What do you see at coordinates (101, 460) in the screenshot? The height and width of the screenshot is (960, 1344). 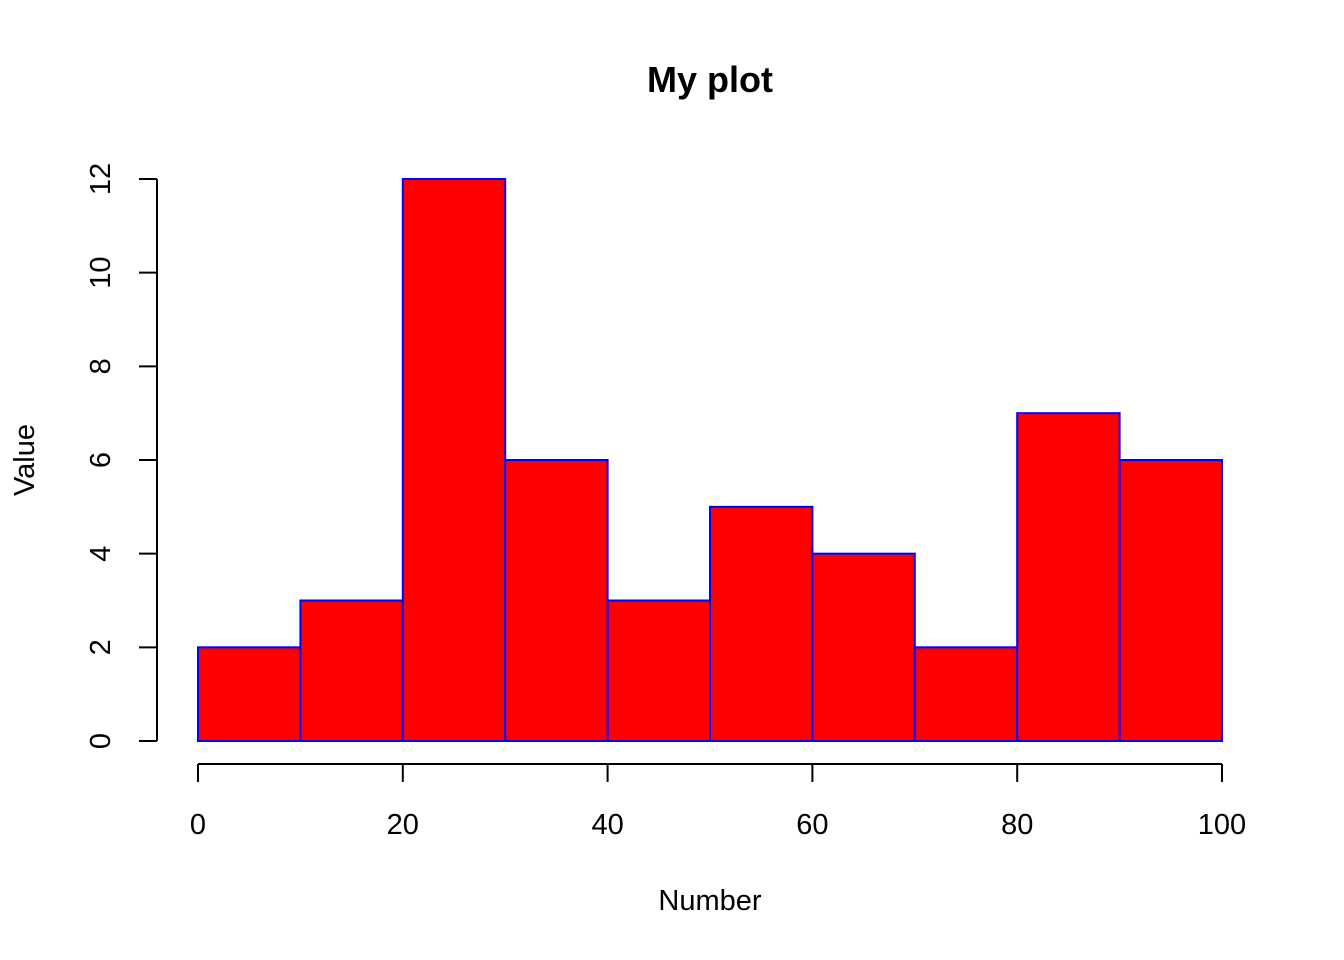 I see `y-tick-label-6: 6` at bounding box center [101, 460].